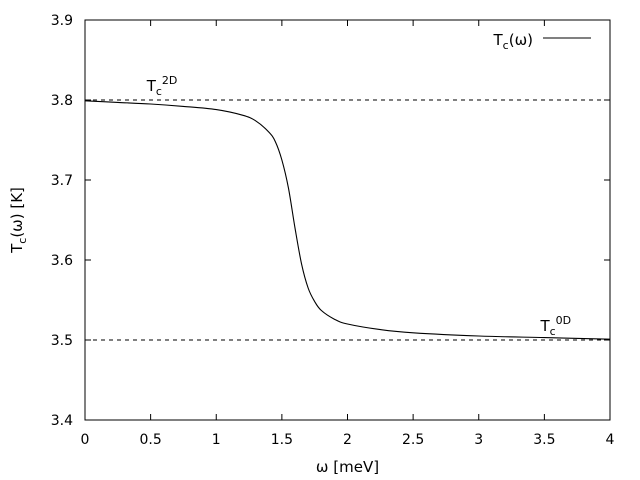 This screenshot has width=640, height=480. Describe the element at coordinates (62, 21) in the screenshot. I see `y-tick-label: 3.9` at that location.